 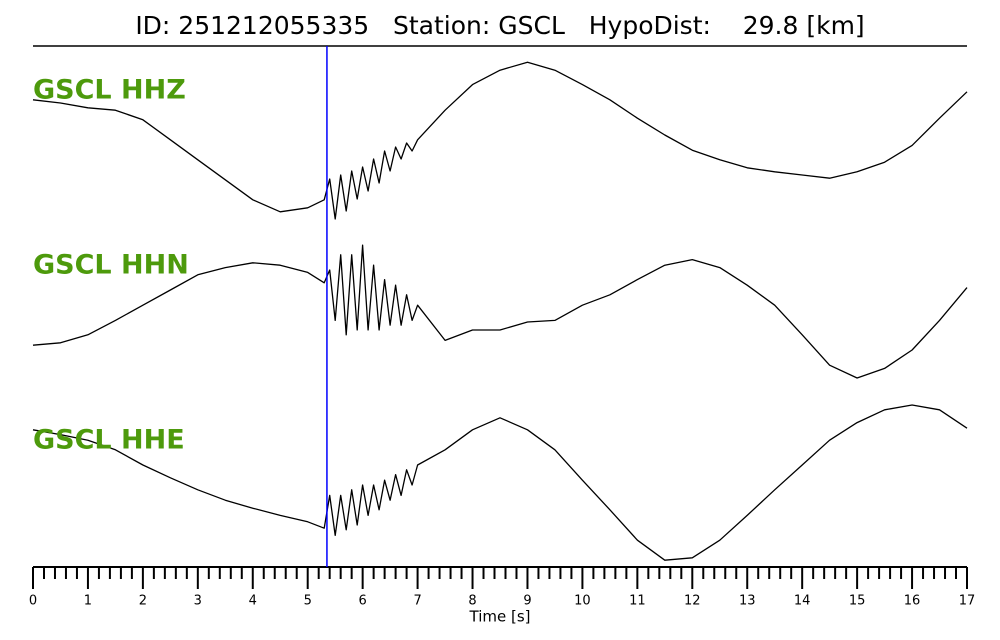 I want to click on trace-label: GSCL HHN, so click(x=111, y=265).